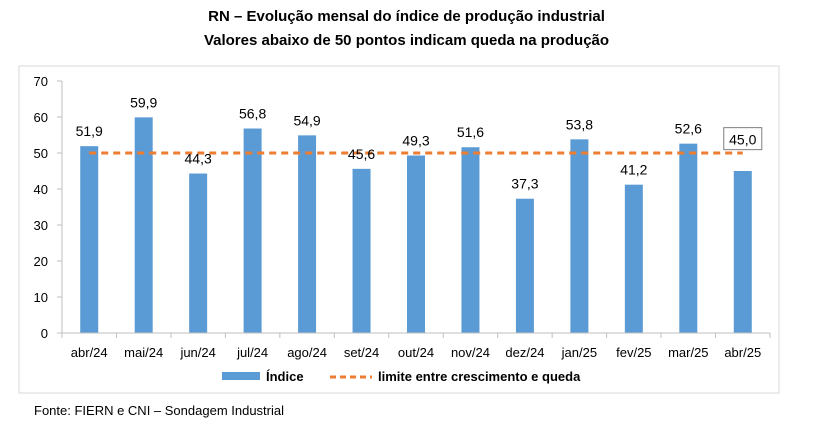 The image size is (813, 433). I want to click on x-tick-label: set/24, so click(361, 352).